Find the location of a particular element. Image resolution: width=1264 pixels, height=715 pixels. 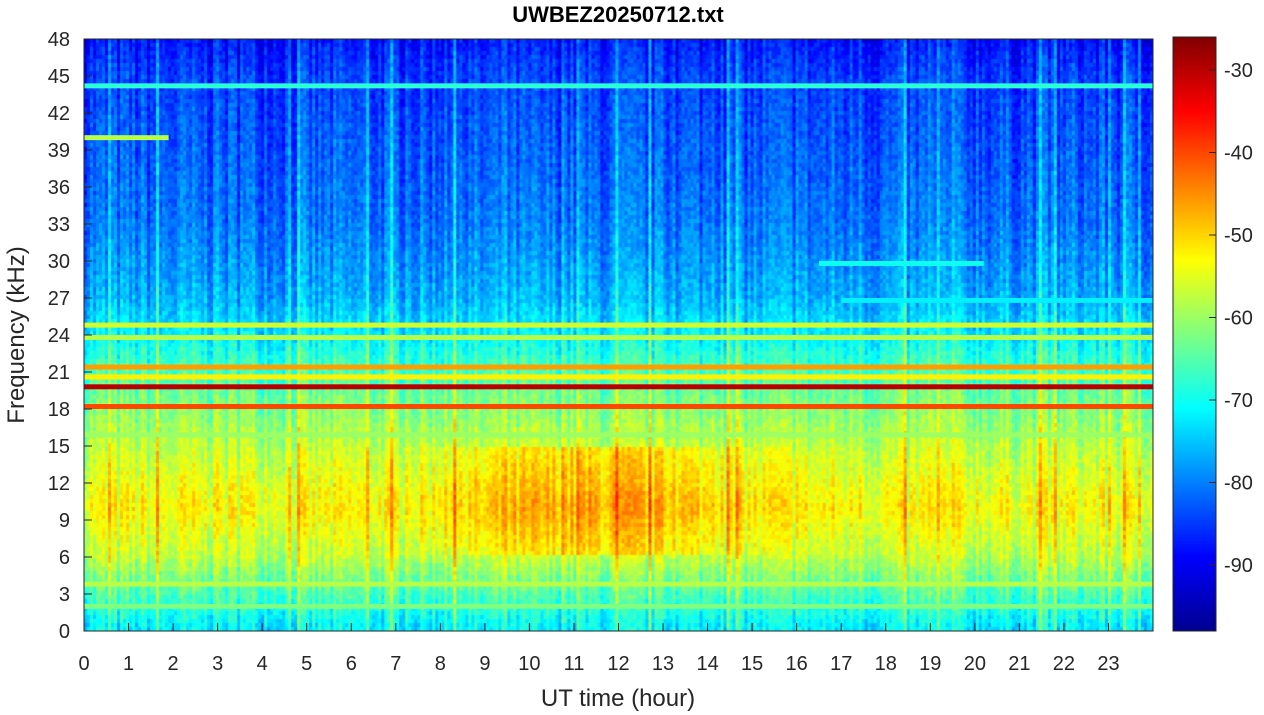

x-tick-label: 10 is located at coordinates (529, 664).